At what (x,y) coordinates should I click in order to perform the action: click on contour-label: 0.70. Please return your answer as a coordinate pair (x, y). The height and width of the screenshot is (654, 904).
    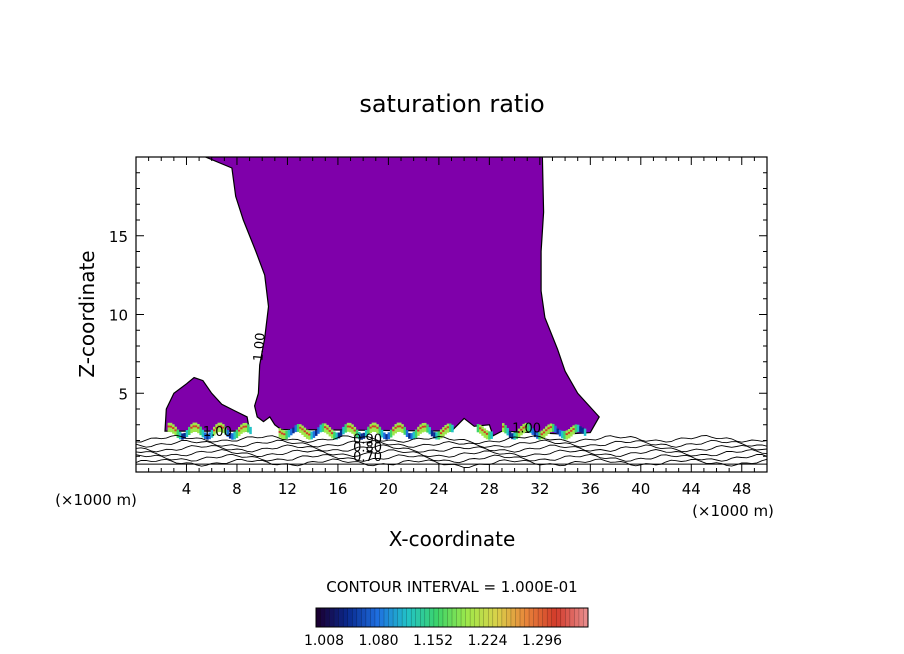
    Looking at the image, I should click on (367, 457).